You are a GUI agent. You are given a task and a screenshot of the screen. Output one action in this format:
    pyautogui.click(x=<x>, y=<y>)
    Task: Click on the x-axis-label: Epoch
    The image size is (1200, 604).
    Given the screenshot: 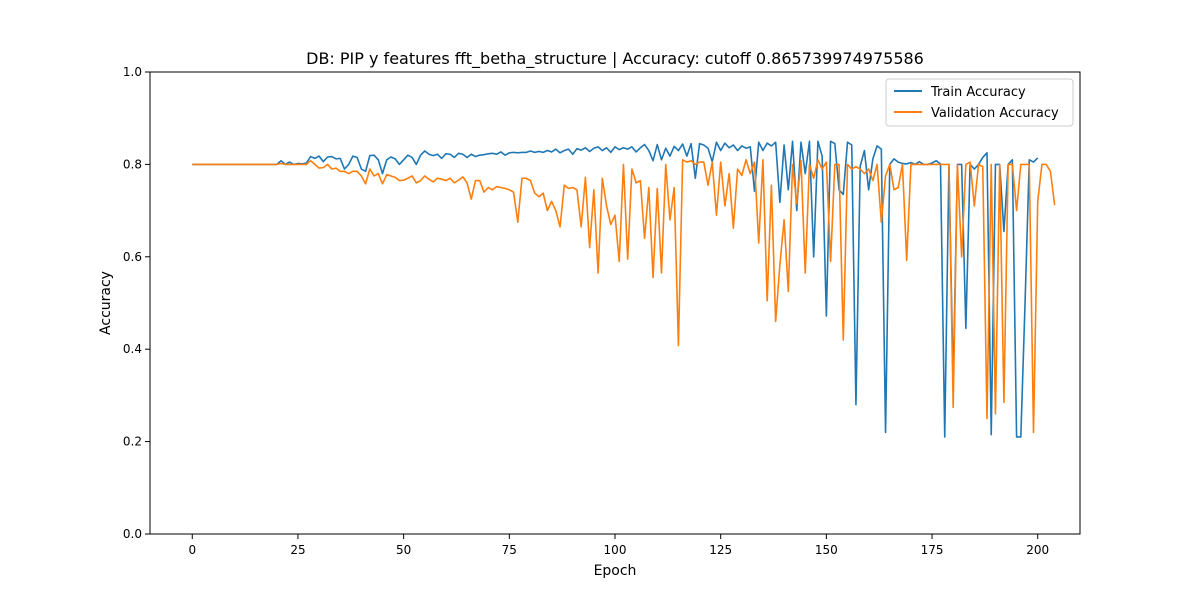 What is the action you would take?
    pyautogui.click(x=615, y=571)
    